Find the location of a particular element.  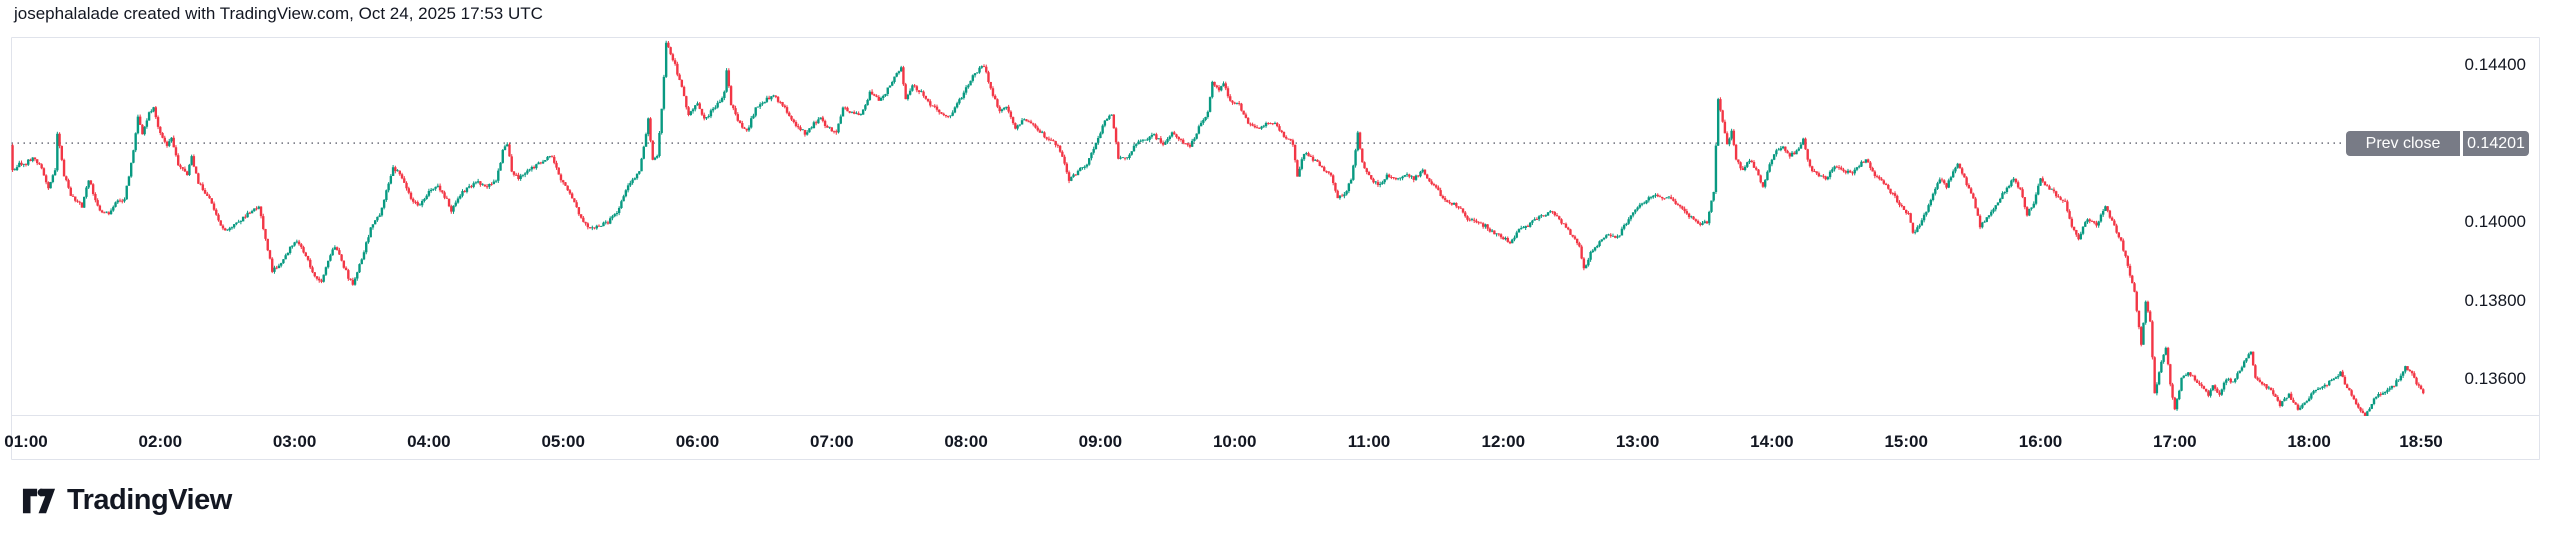

time-axis-label: 04:00 is located at coordinates (429, 441).